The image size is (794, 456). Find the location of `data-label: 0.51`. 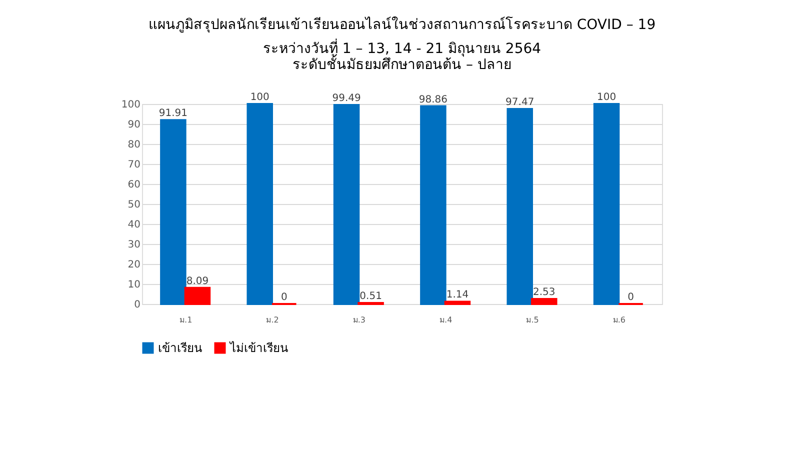

data-label: 0.51 is located at coordinates (371, 296).